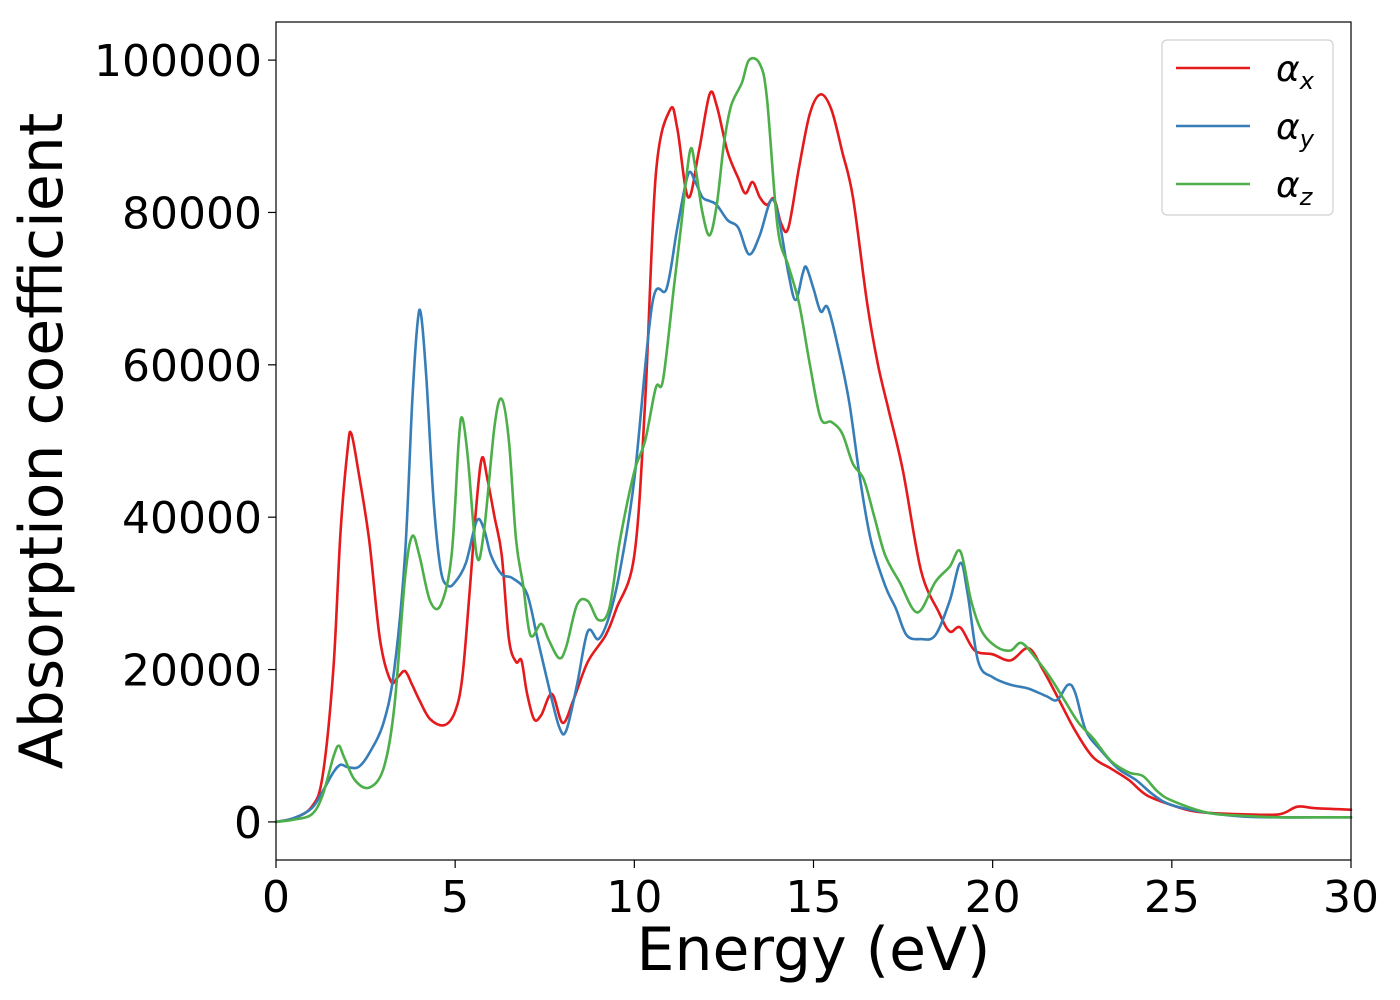 The image size is (1400, 1000). What do you see at coordinates (1172, 897) in the screenshot?
I see `x-tick-label: 25` at bounding box center [1172, 897].